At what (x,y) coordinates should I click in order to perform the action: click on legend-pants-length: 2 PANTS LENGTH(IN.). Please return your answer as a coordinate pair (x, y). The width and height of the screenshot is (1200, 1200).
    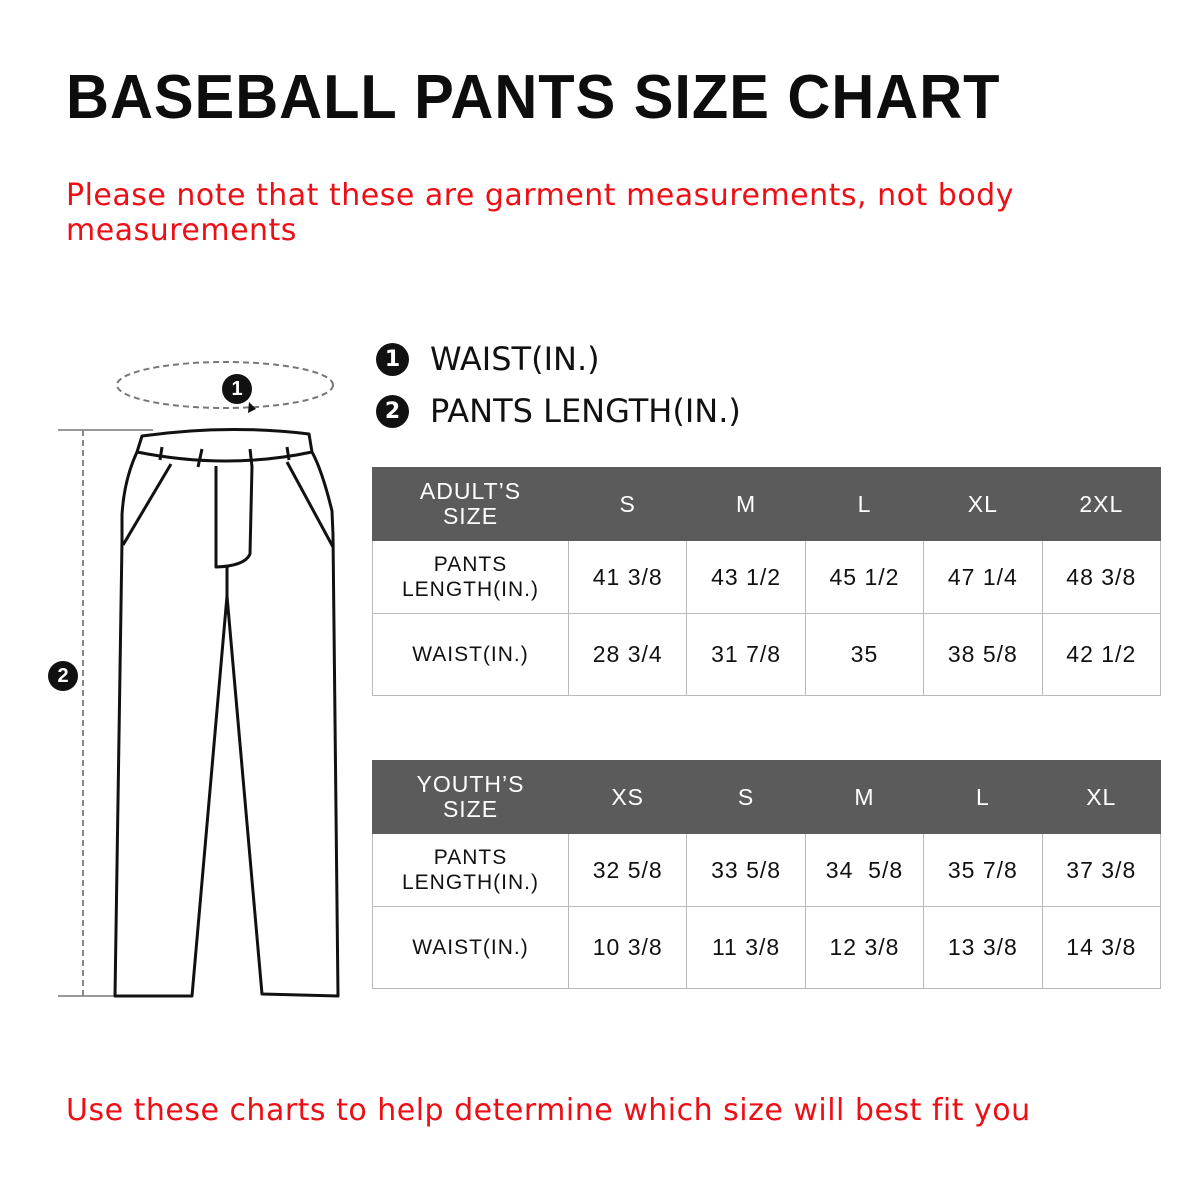
    Looking at the image, I should click on (558, 411).